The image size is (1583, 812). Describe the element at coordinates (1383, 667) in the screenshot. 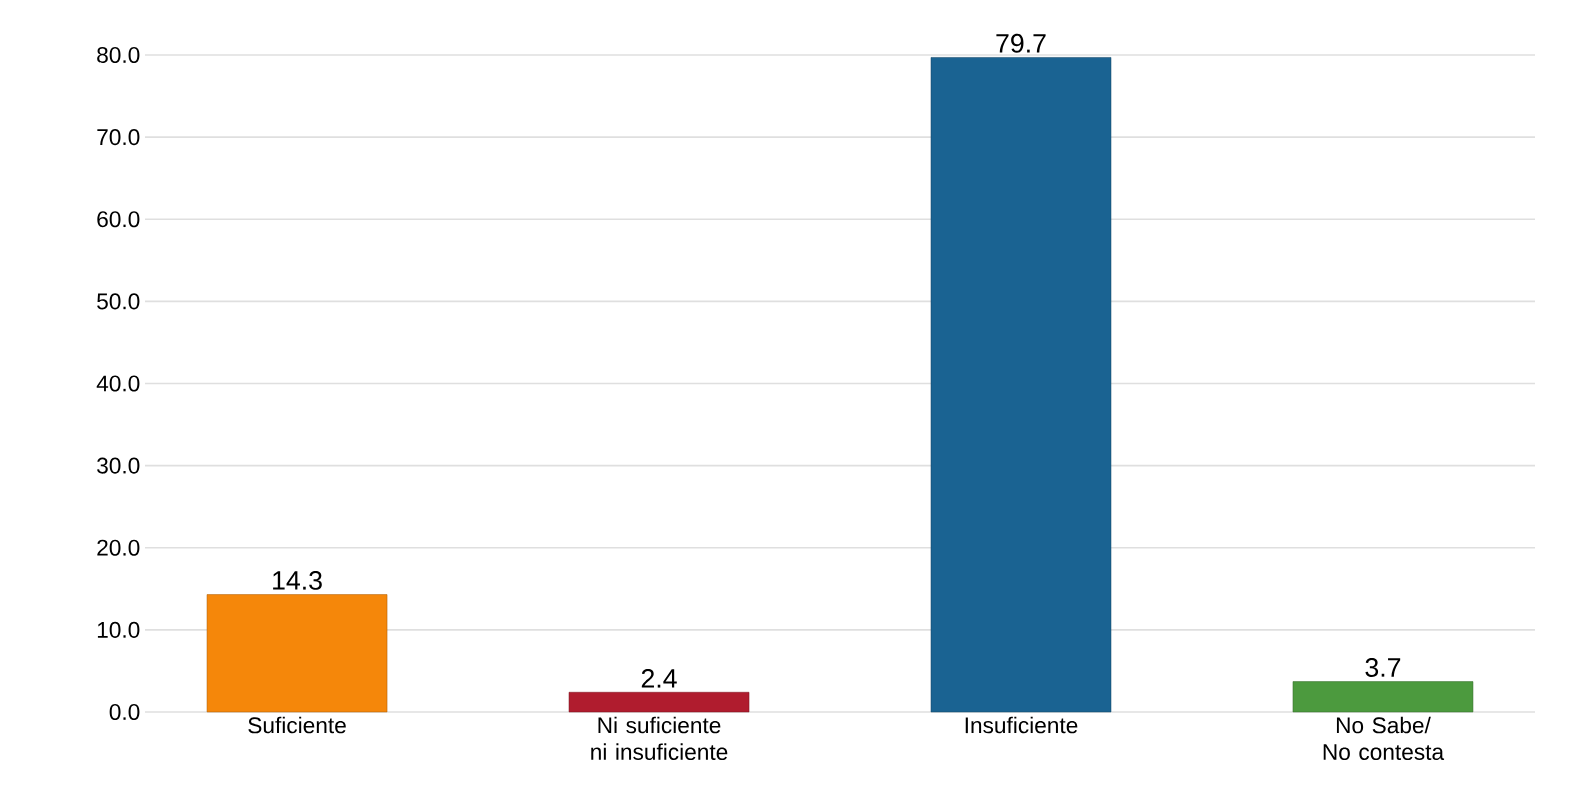

I see `data-label: 3.7` at that location.